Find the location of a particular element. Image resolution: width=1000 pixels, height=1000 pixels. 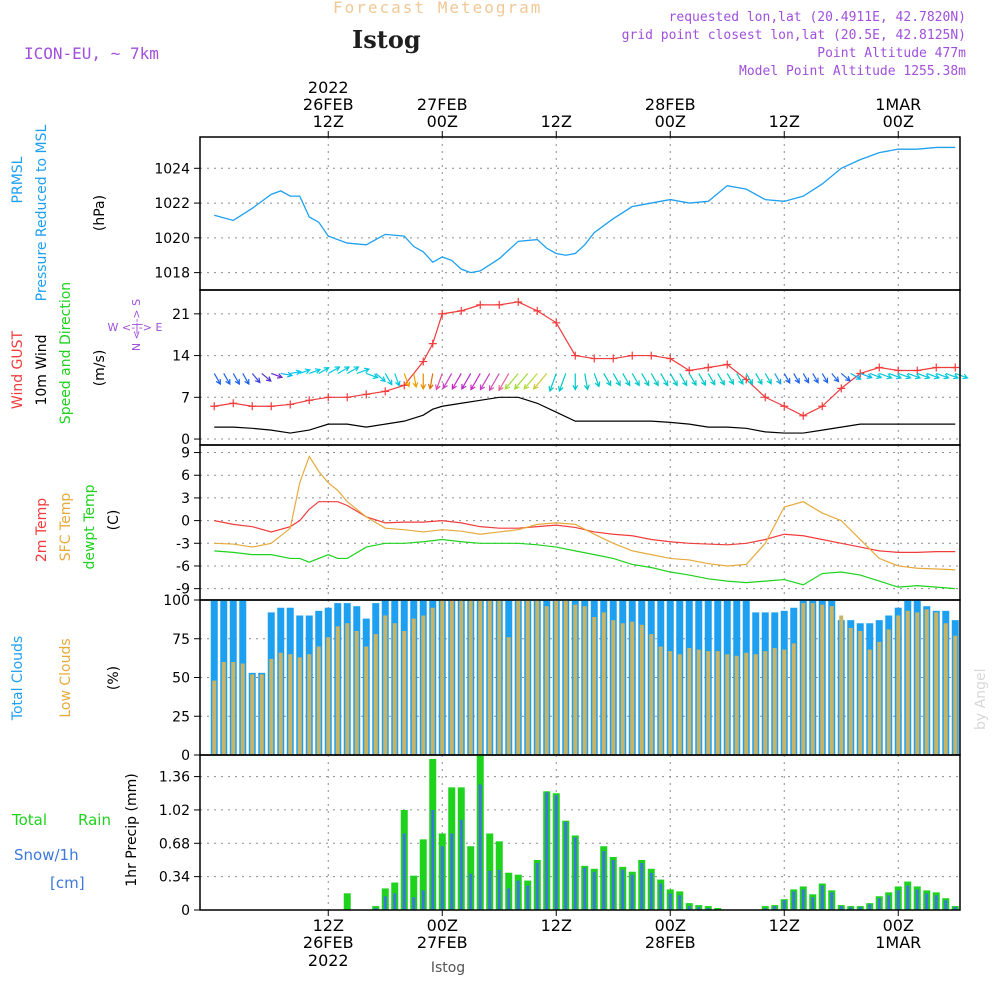

compass-ns: N <-|-> S is located at coordinates (136, 325).